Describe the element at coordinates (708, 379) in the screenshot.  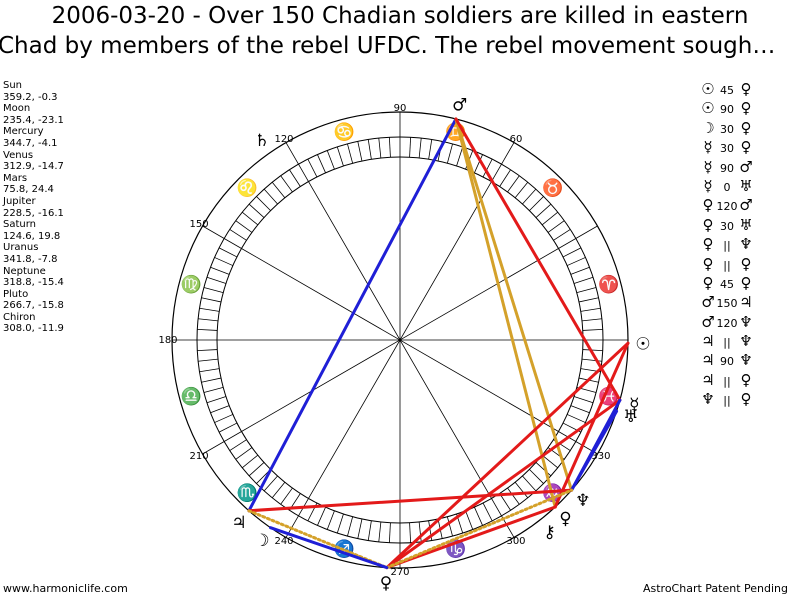
I see `aspect-planet-1: ♃` at that location.